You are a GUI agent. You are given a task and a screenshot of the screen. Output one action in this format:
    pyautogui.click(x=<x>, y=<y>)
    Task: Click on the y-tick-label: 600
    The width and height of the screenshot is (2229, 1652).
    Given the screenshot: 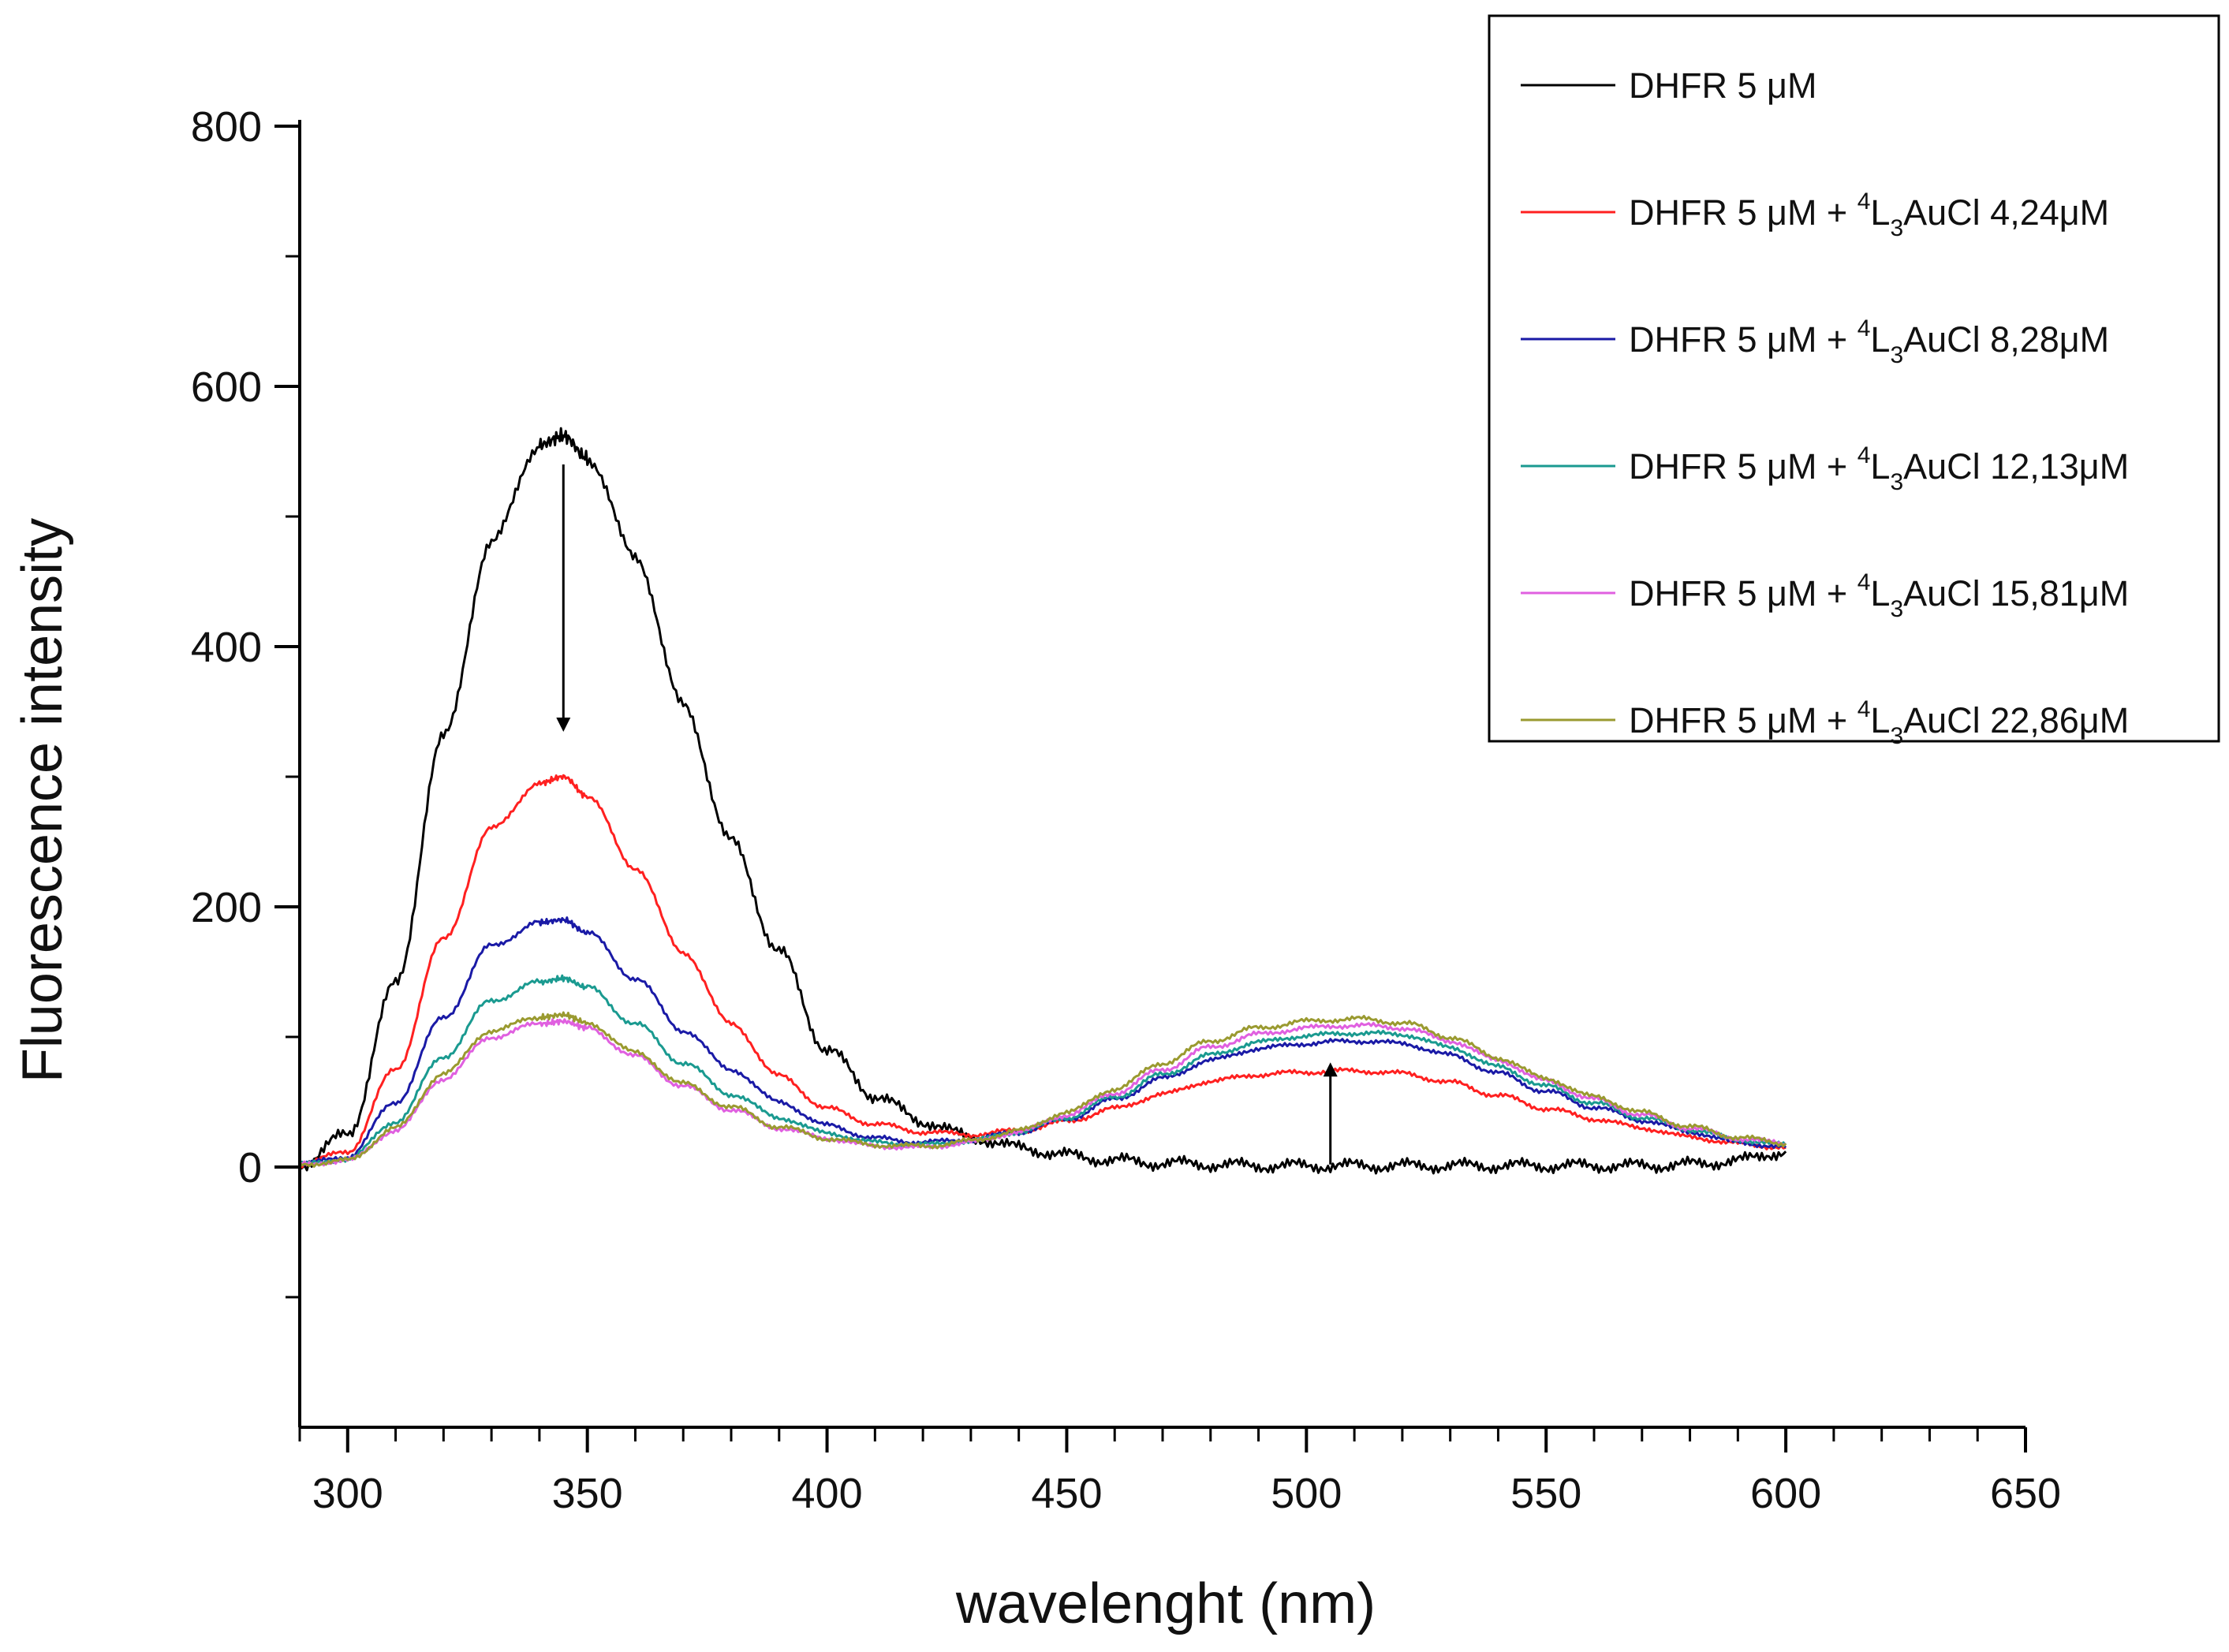 What is the action you would take?
    pyautogui.click(x=227, y=387)
    